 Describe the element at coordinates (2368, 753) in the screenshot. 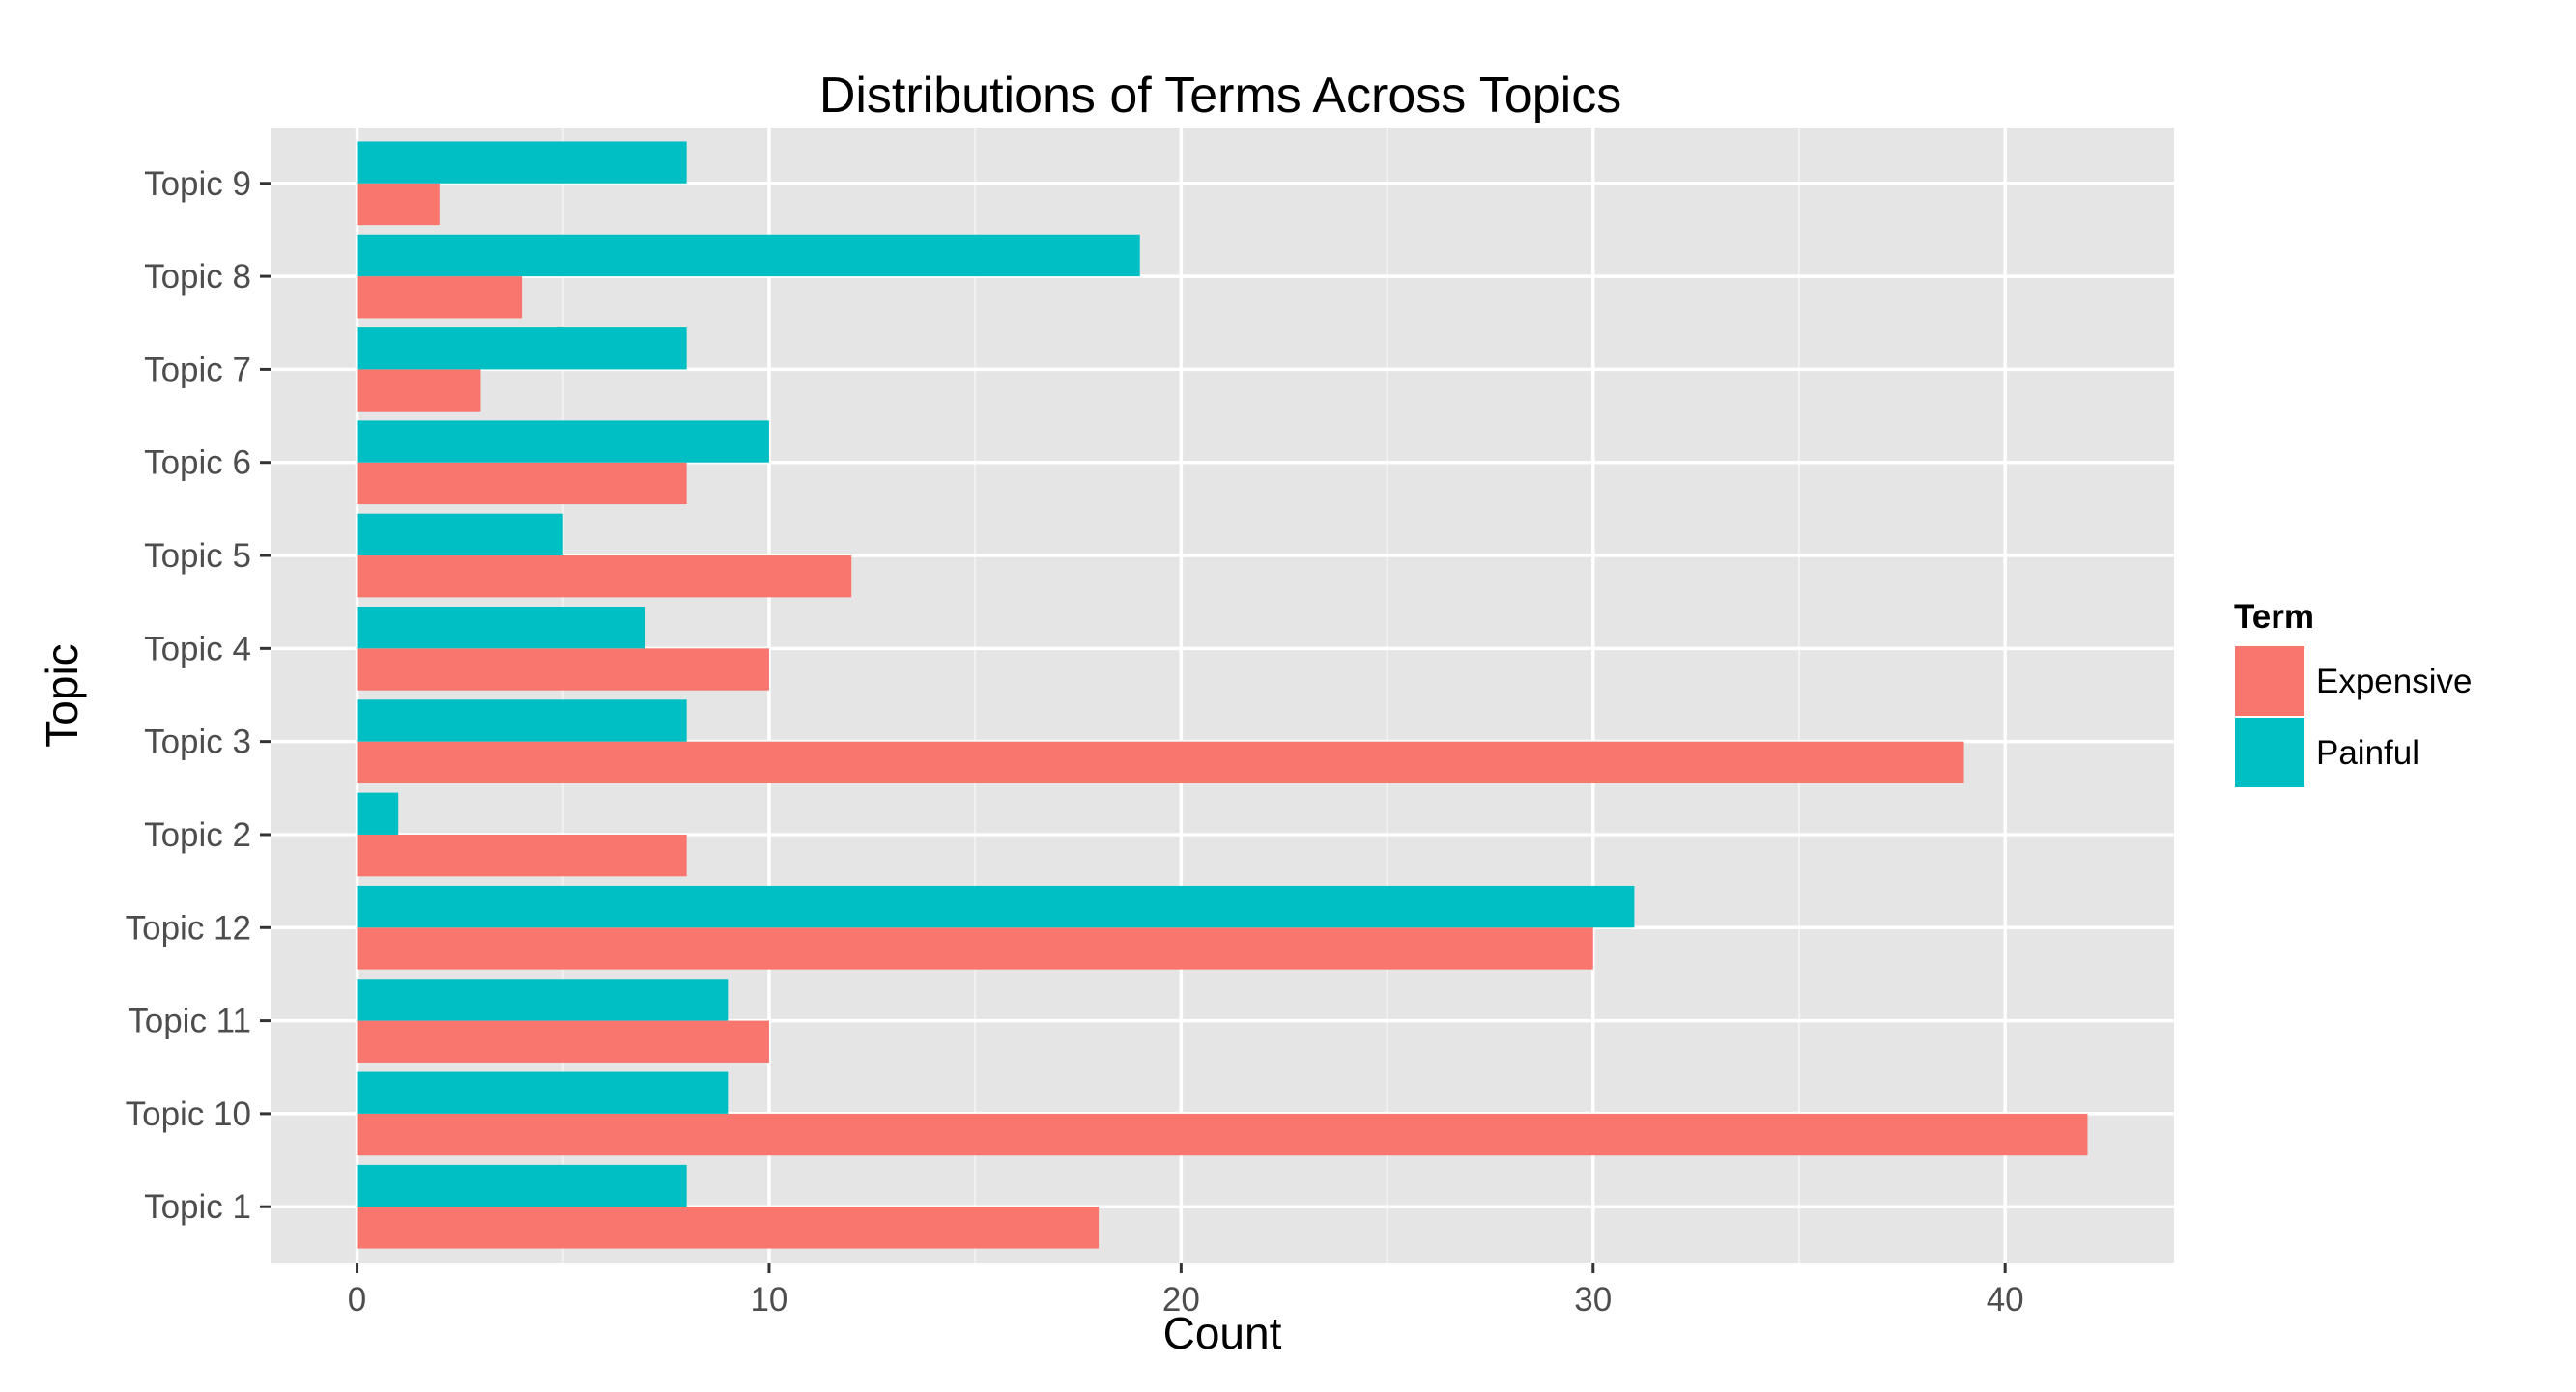

I see `legend-label-painful: Painful` at that location.